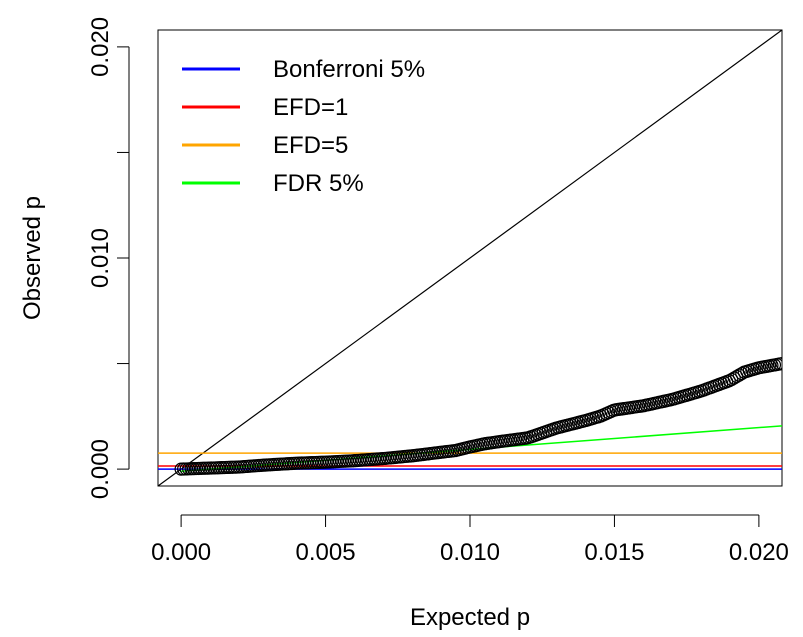 The image size is (803, 637). I want to click on legend-label: EFD=1, so click(310, 107).